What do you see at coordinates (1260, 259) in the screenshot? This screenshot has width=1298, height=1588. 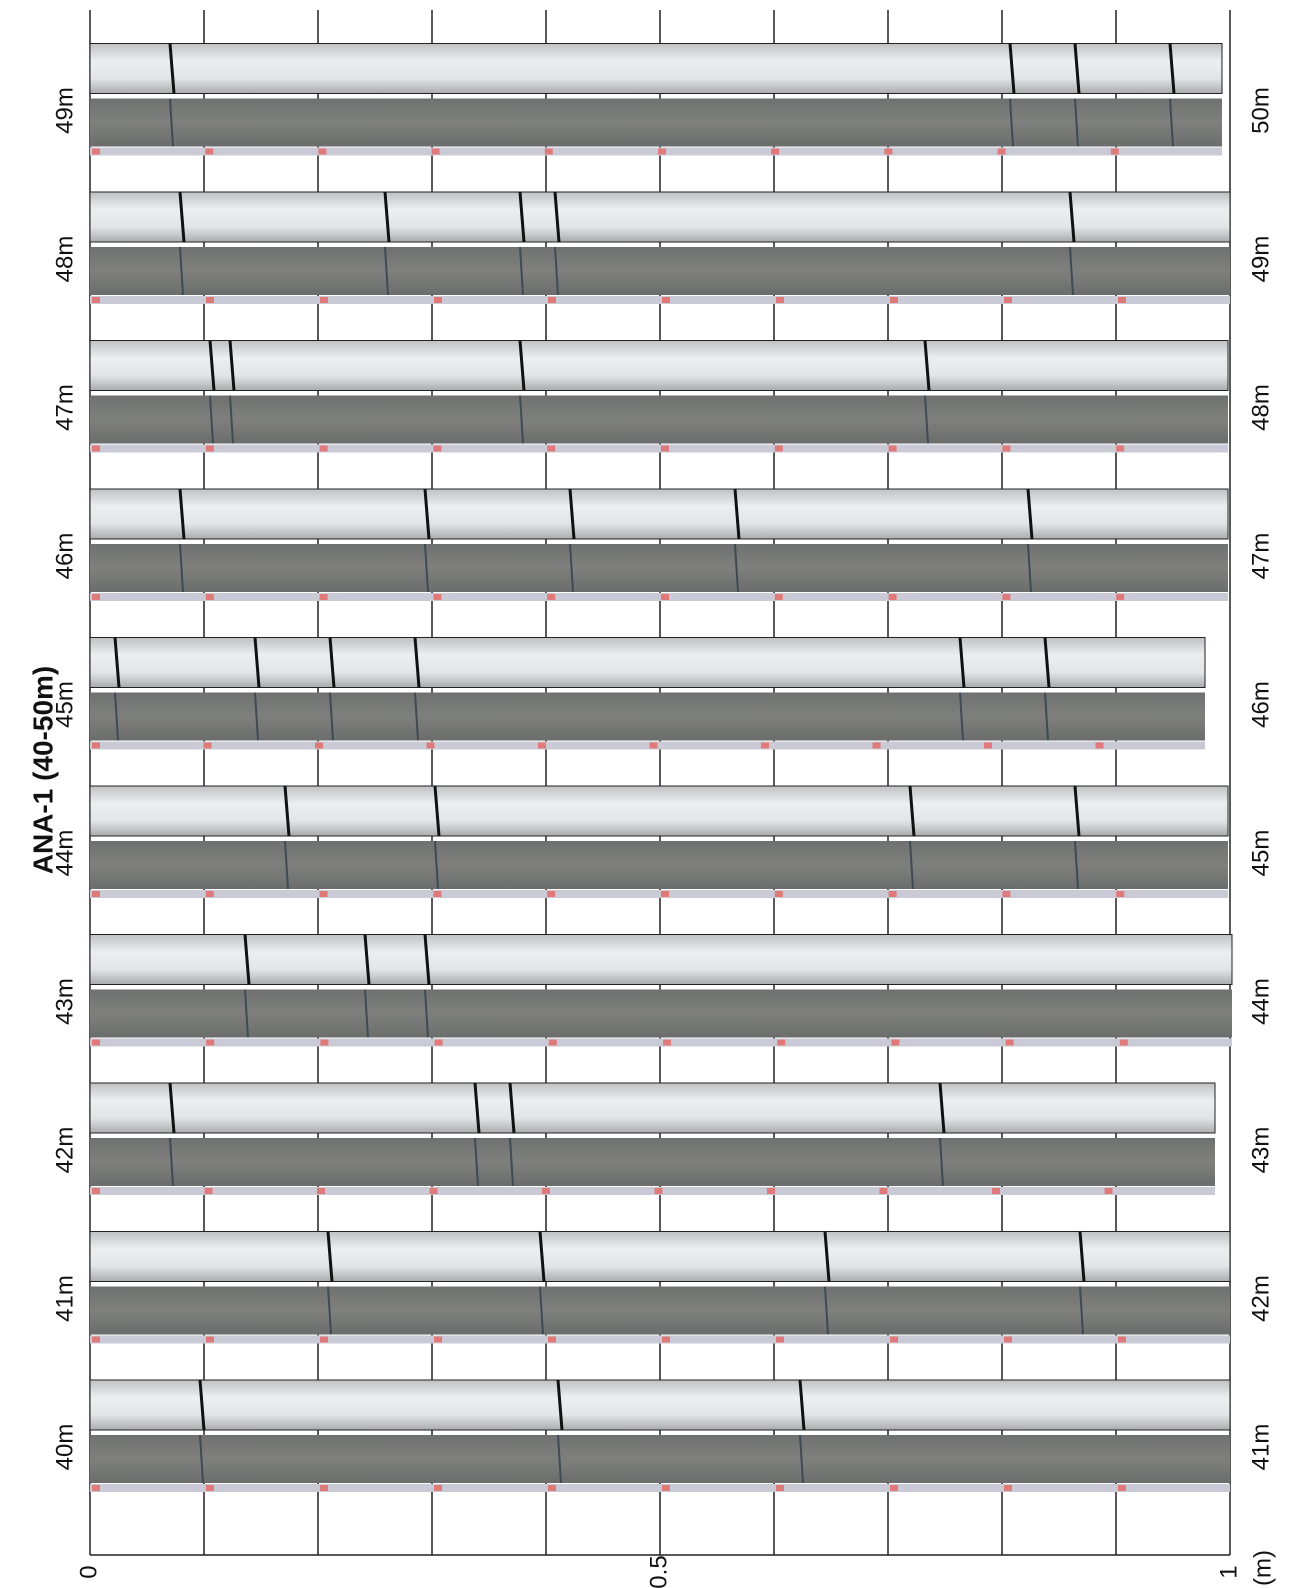 I see `row-bottom-label: 49m` at bounding box center [1260, 259].